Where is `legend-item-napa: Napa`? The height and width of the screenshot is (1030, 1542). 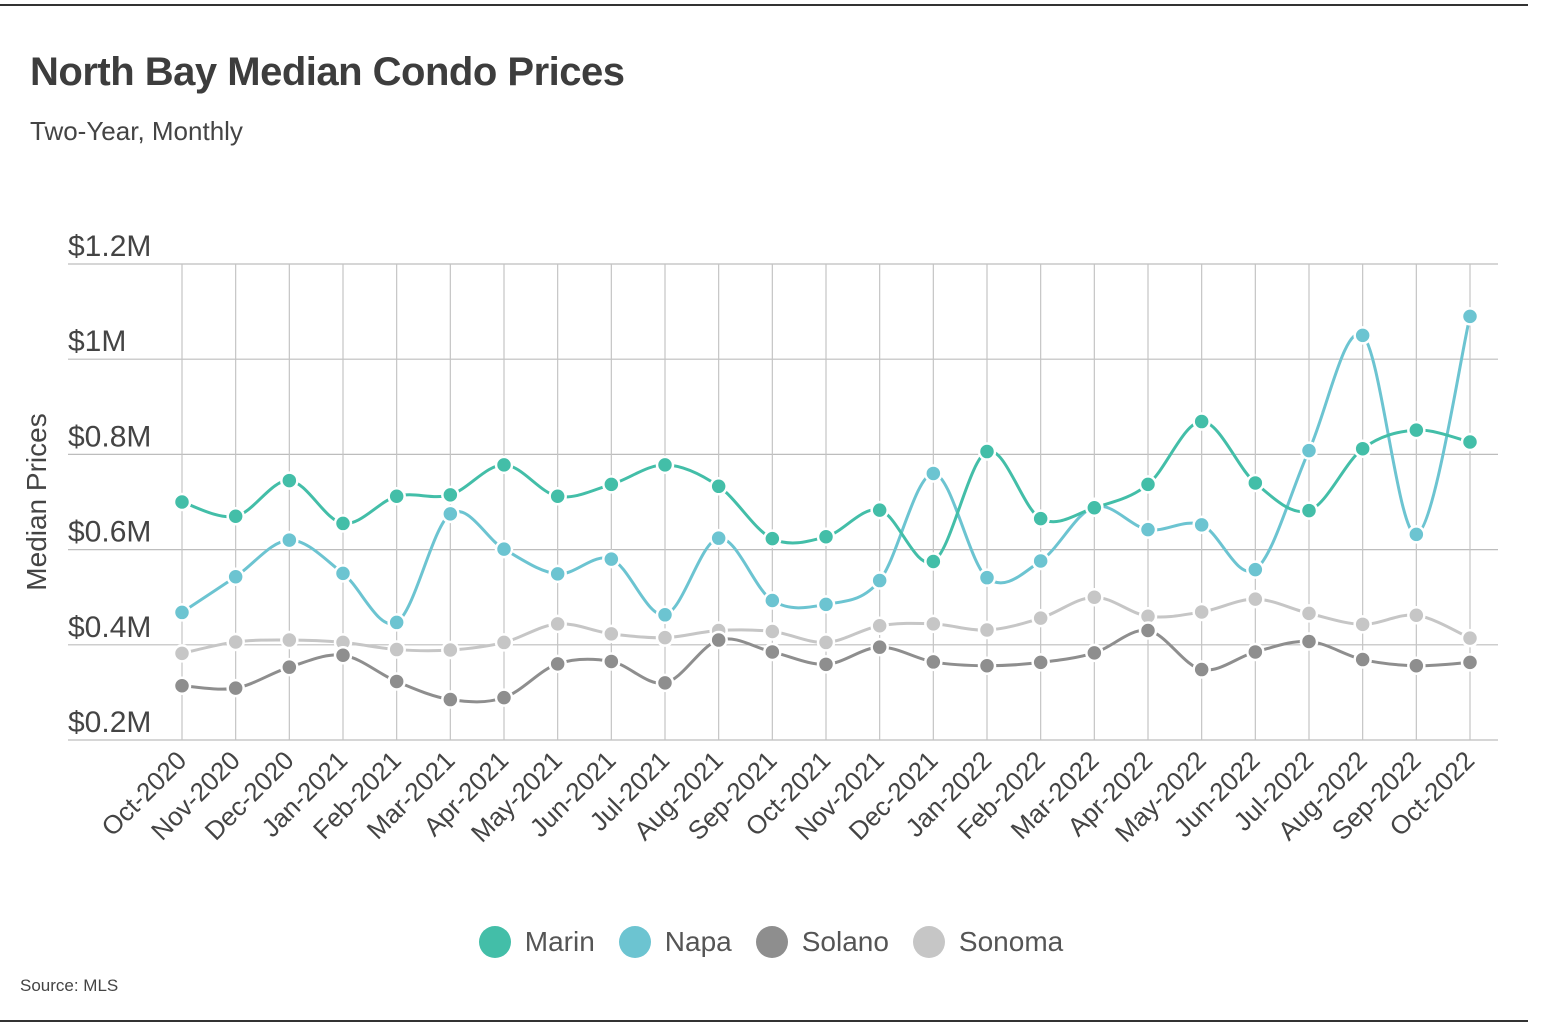
legend-item-napa: Napa is located at coordinates (675, 942).